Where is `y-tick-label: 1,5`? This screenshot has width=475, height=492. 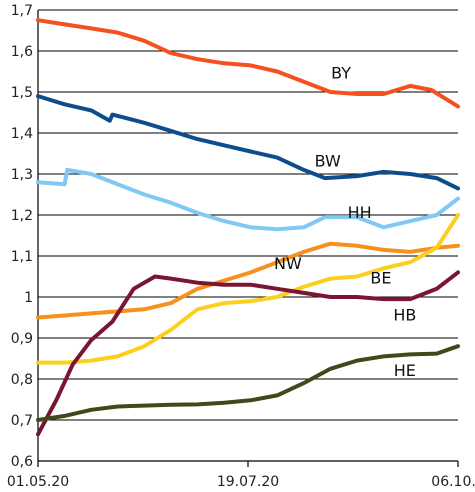 y-tick-label: 1,5 is located at coordinates (22, 93).